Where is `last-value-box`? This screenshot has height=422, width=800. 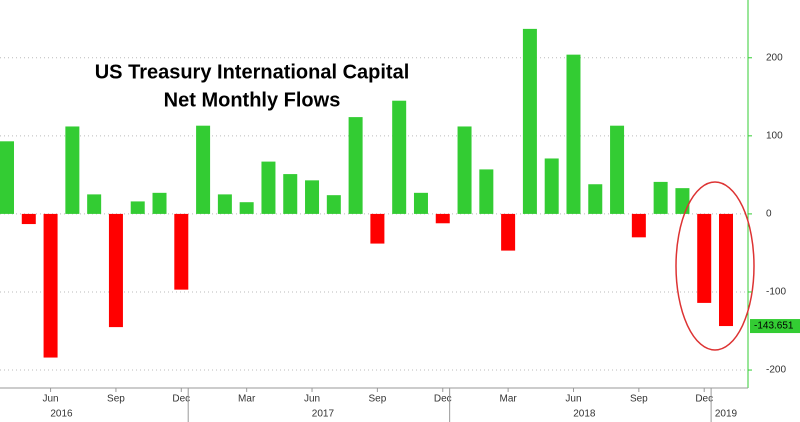 last-value-box is located at coordinates (775, 326).